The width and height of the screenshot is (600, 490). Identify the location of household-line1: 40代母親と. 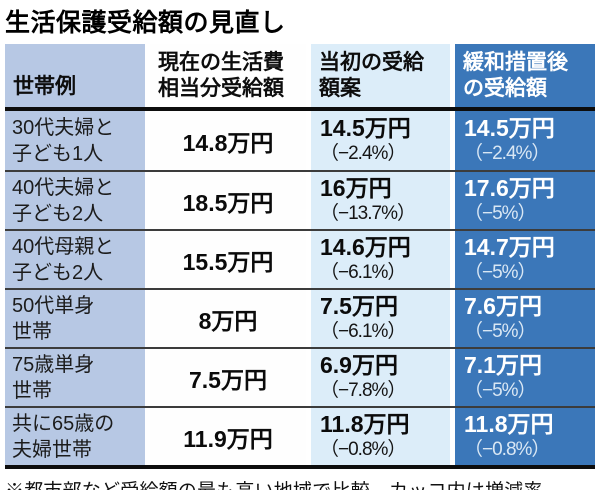
(63, 246).